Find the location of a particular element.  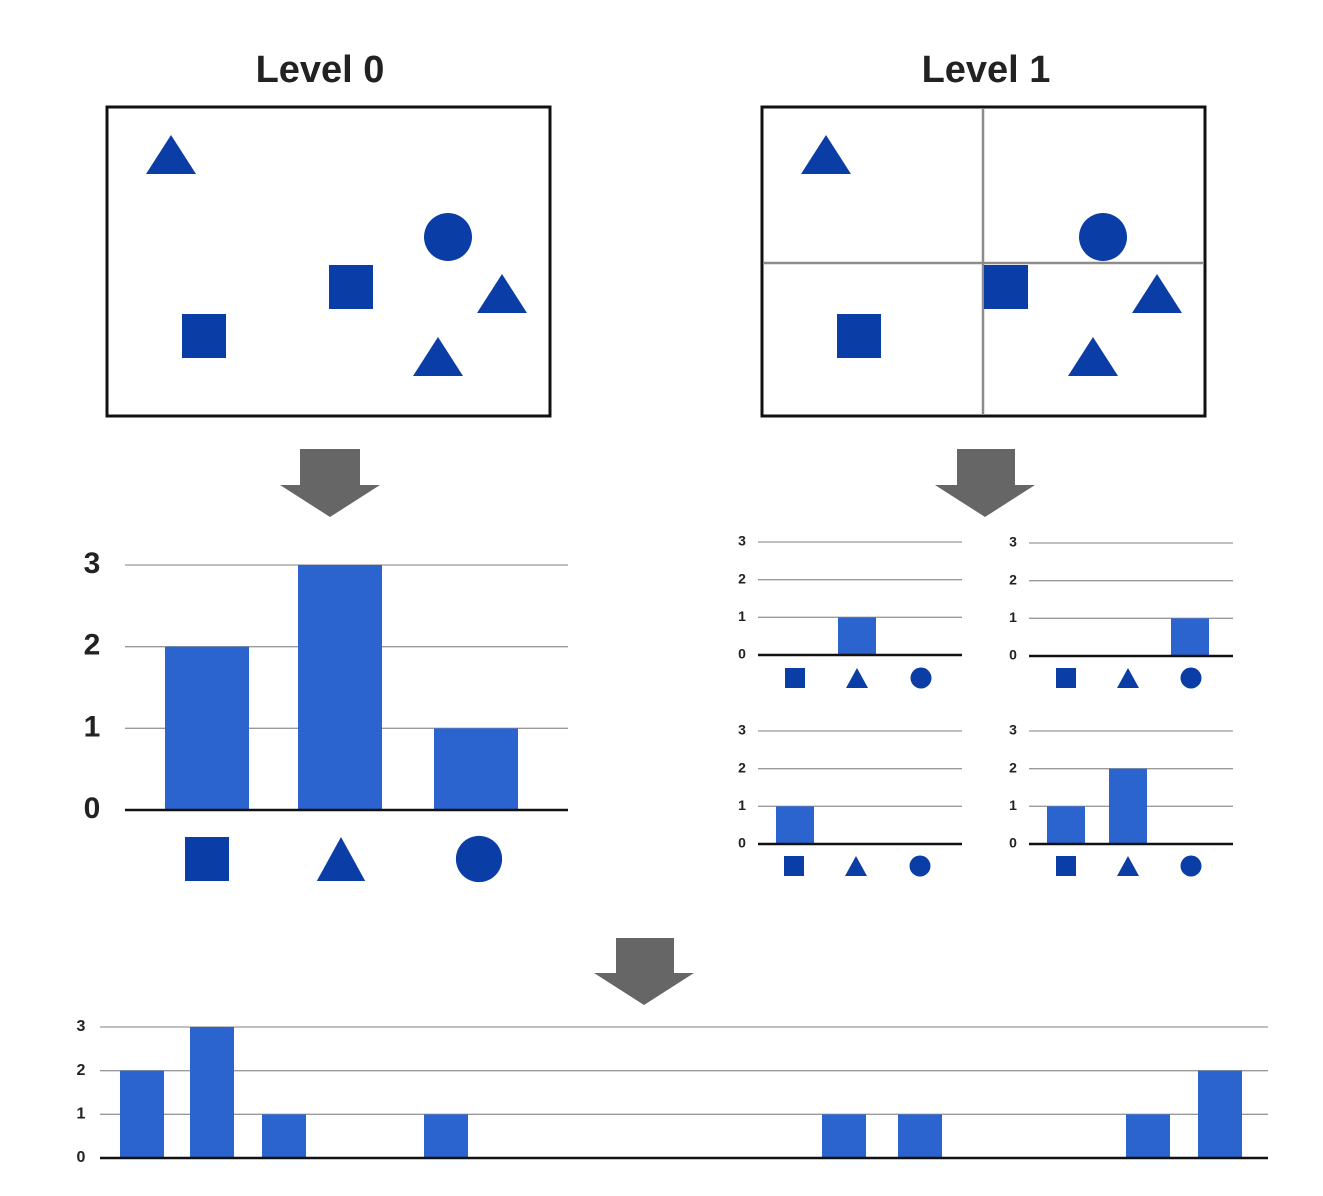

level-0-title: Level 0 is located at coordinates (320, 70).